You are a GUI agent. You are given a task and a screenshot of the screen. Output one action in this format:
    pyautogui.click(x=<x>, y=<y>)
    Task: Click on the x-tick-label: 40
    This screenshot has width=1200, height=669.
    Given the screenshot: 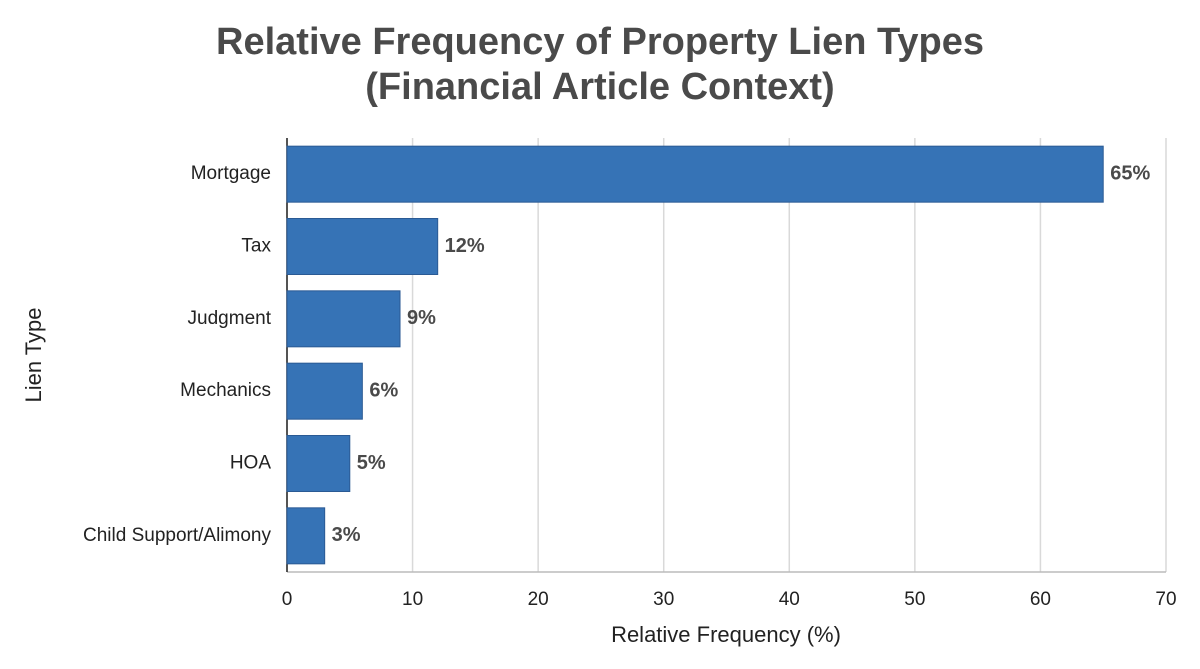 What is the action you would take?
    pyautogui.click(x=789, y=599)
    